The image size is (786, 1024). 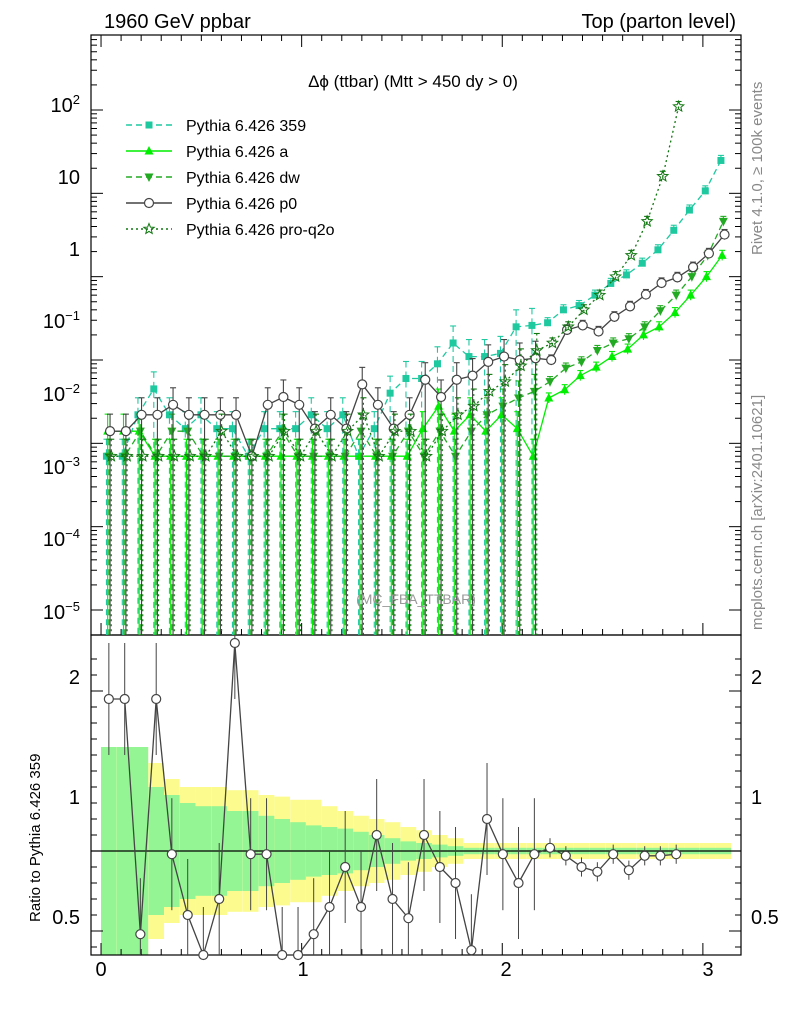 I want to click on x-tick-label-3: 3, so click(x=707, y=970).